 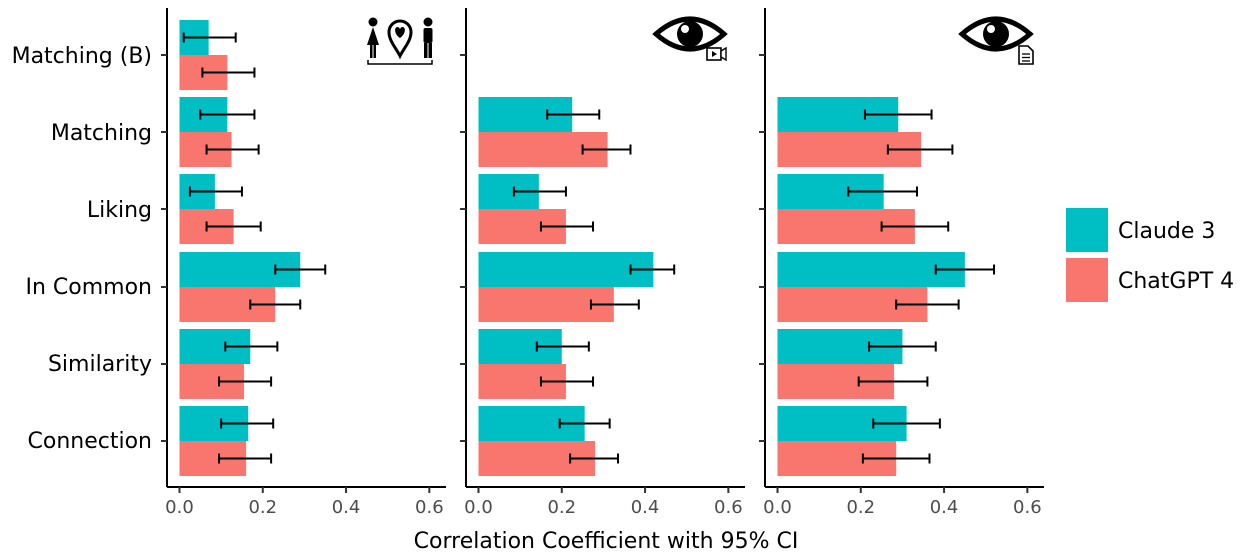 I want to click on ytick-label-1: Matching, so click(x=101, y=133).